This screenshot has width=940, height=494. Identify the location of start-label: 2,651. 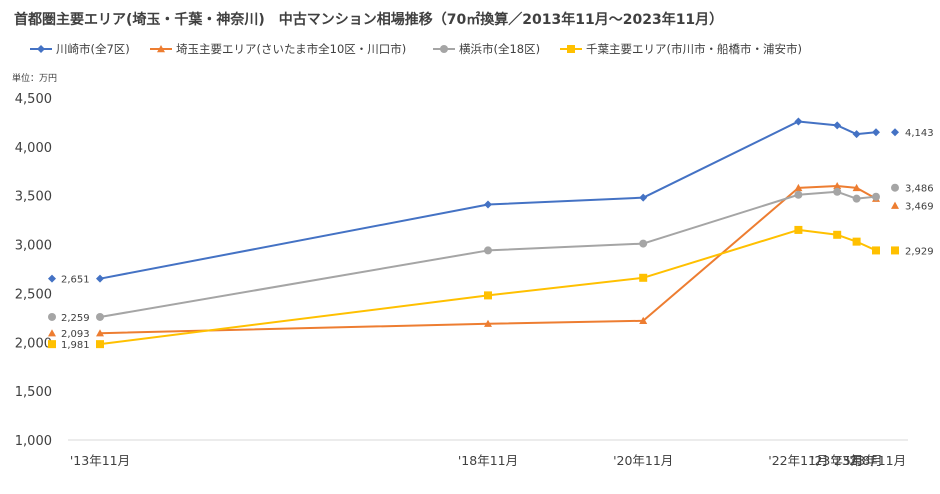
(75, 280).